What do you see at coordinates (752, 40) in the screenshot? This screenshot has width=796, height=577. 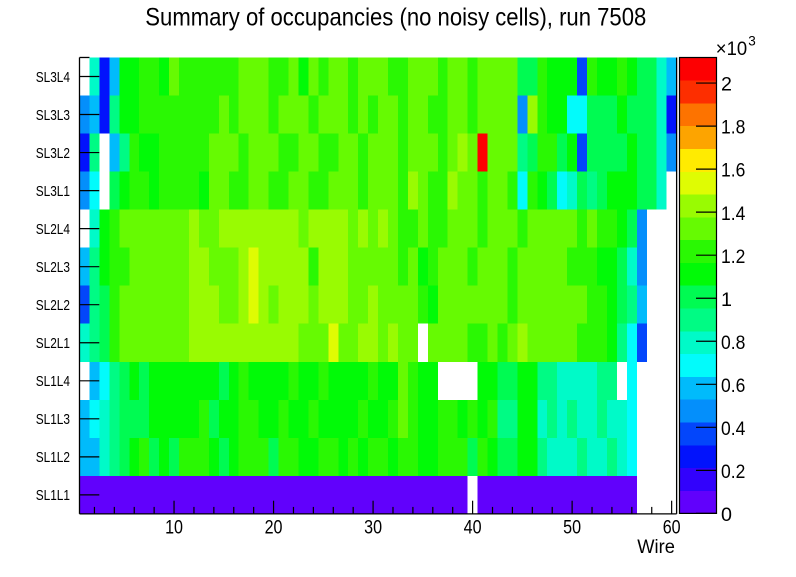 I see `svg-text: 3` at bounding box center [752, 40].